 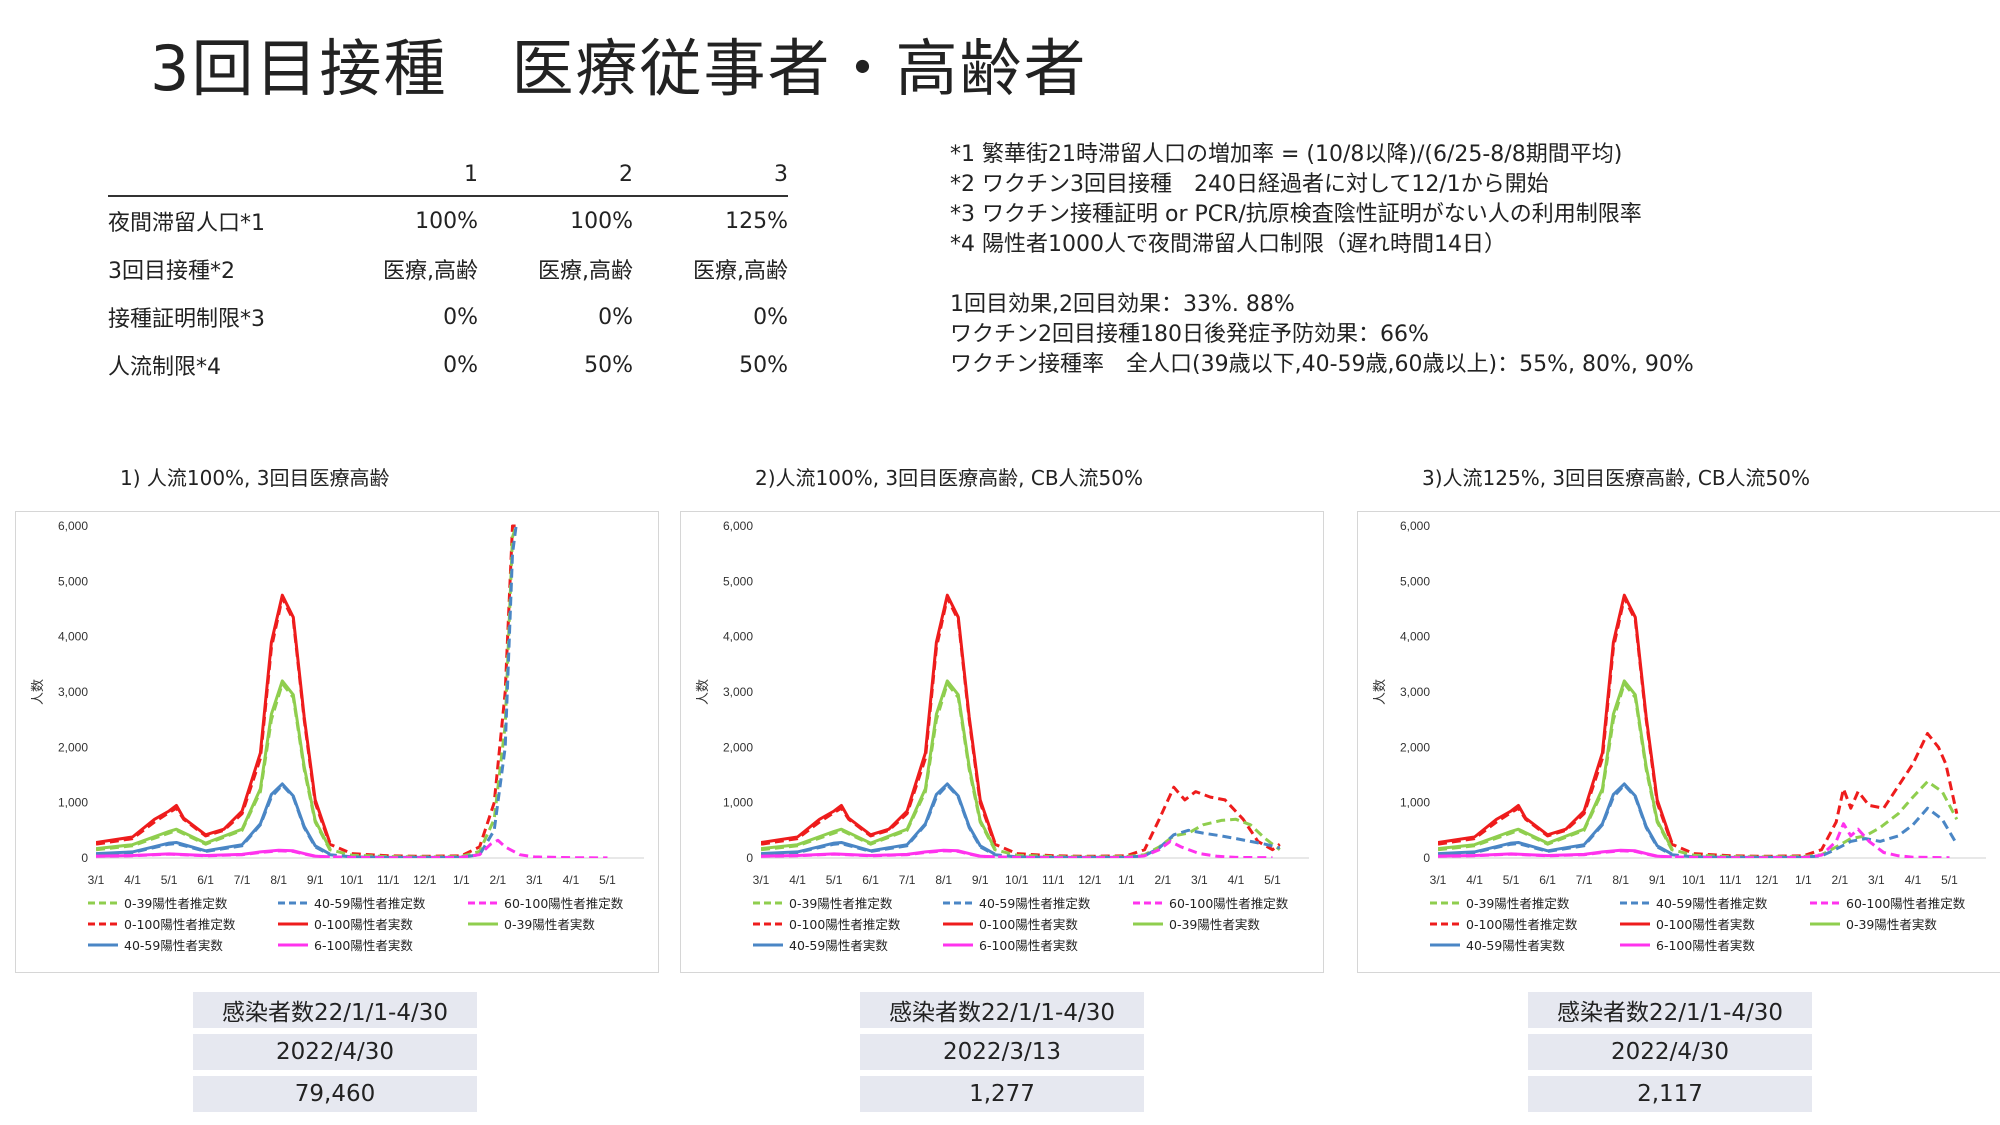 What do you see at coordinates (879, 765) in the screenshot?
I see `series-line-0-39-actual` at bounding box center [879, 765].